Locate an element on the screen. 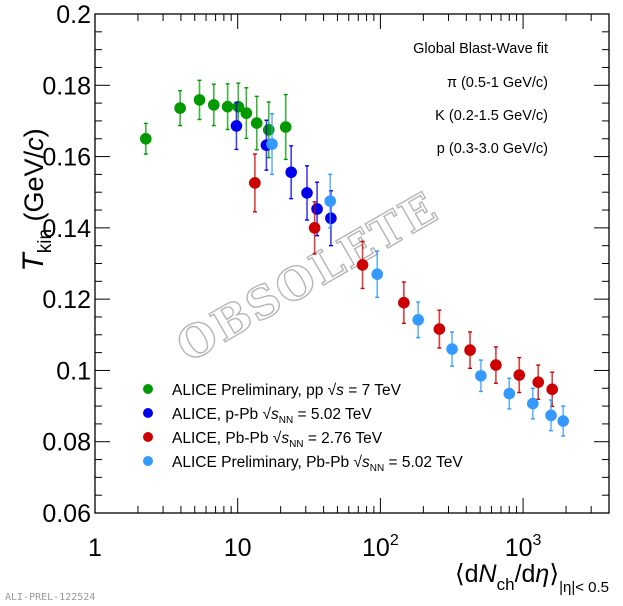 The width and height of the screenshot is (623, 606). legend-label: ALICE, Pb-Pb √sNN = 2.76 TeV is located at coordinates (277, 440).